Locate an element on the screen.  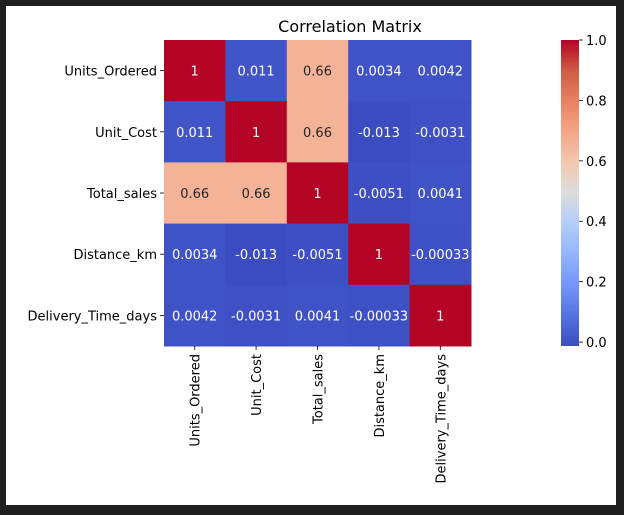
x-tick-label: Total_sales is located at coordinates (319, 389).